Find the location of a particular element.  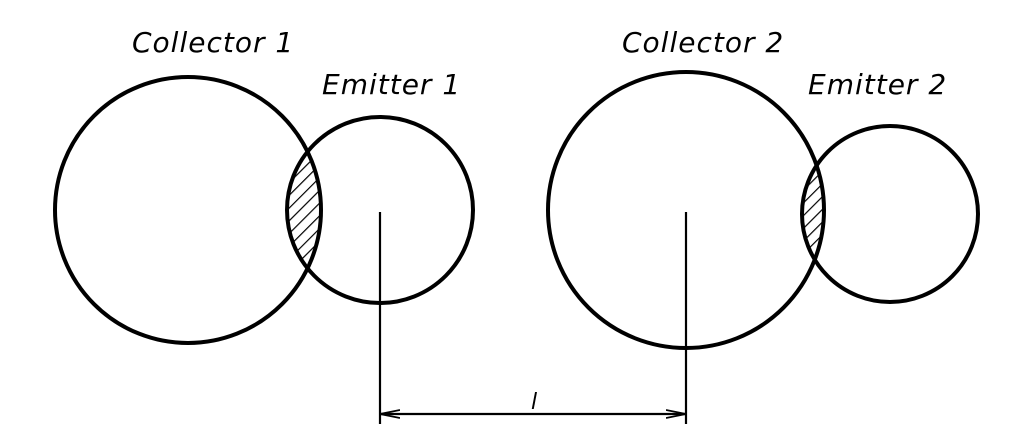

collector-2-label: Collector 2 is located at coordinates (703, 42).